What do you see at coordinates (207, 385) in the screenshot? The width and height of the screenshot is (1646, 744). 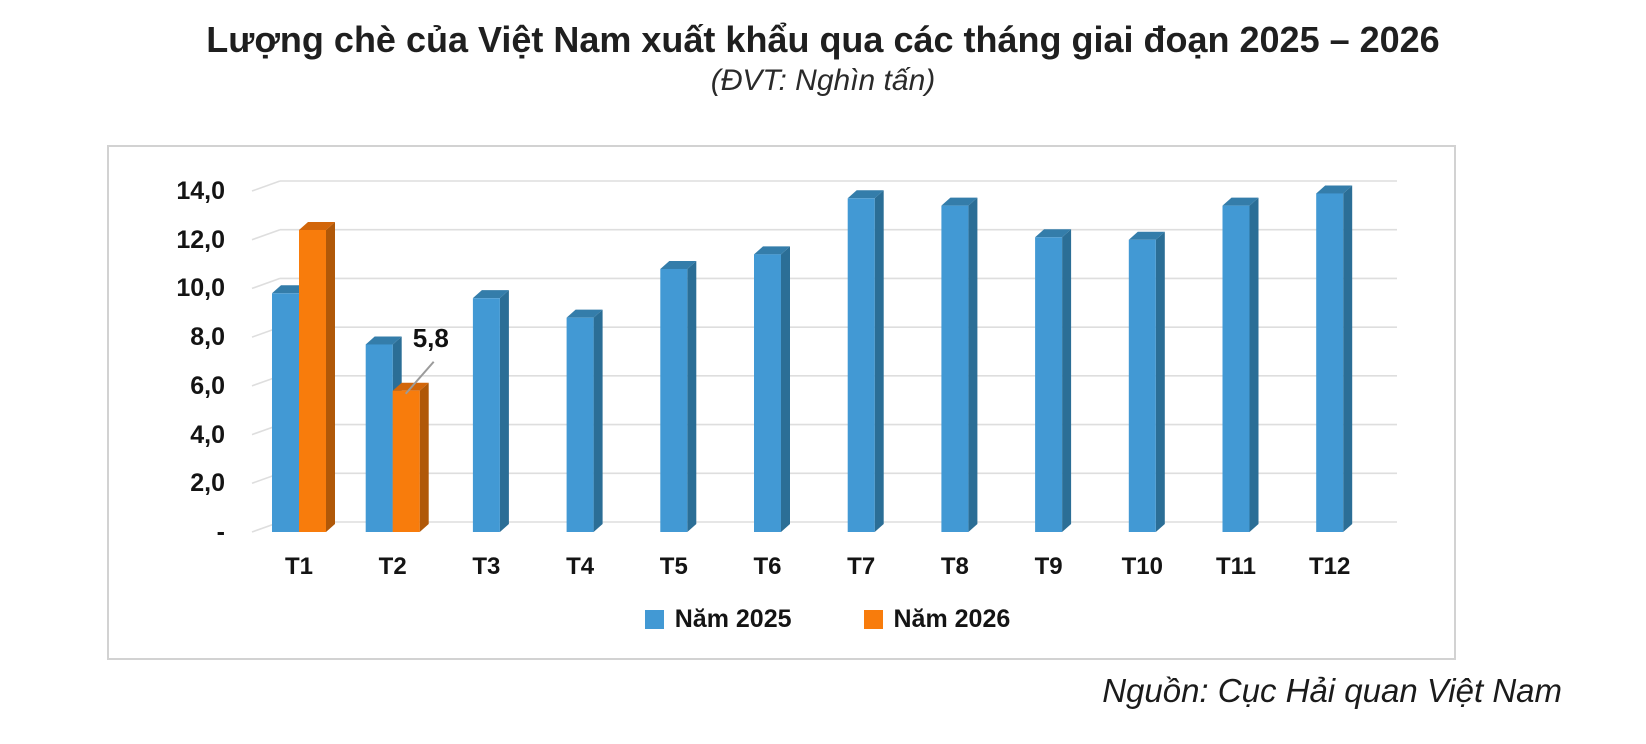 I see `y-axis-tick-label: 6,0` at bounding box center [207, 385].